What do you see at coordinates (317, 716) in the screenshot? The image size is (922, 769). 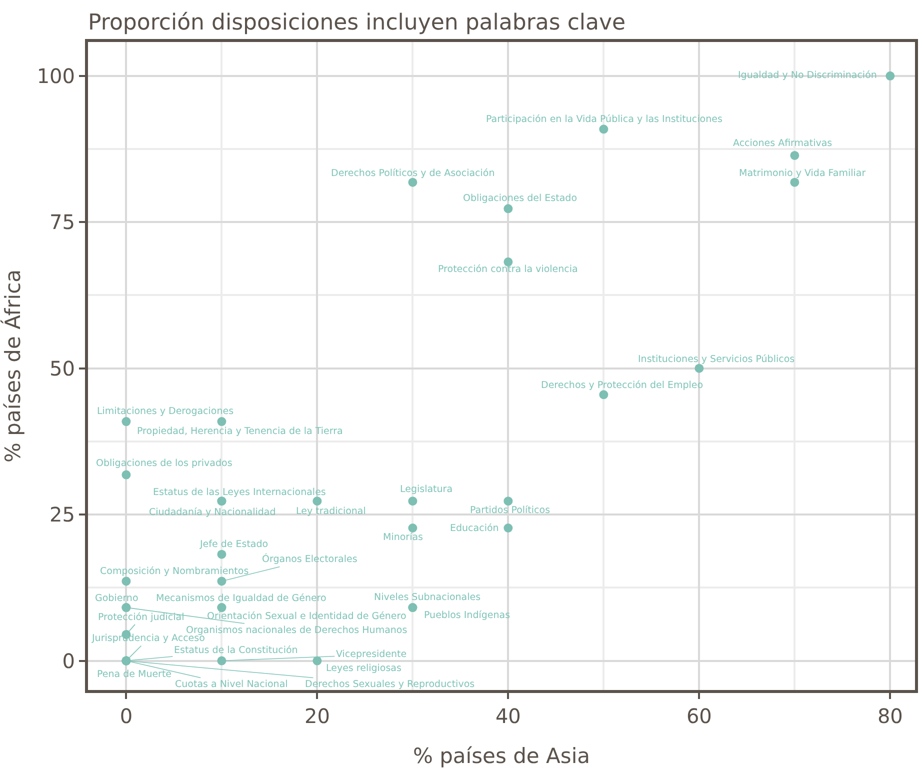 I see `x-tick-label: 20` at bounding box center [317, 716].